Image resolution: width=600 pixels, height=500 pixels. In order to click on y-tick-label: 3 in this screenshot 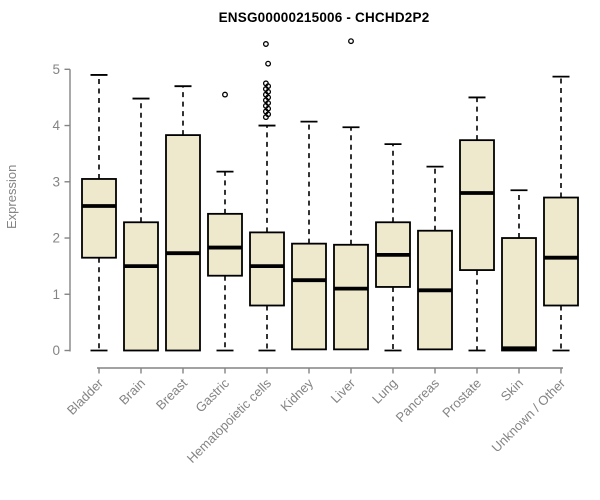, I will do `click(56, 181)`.